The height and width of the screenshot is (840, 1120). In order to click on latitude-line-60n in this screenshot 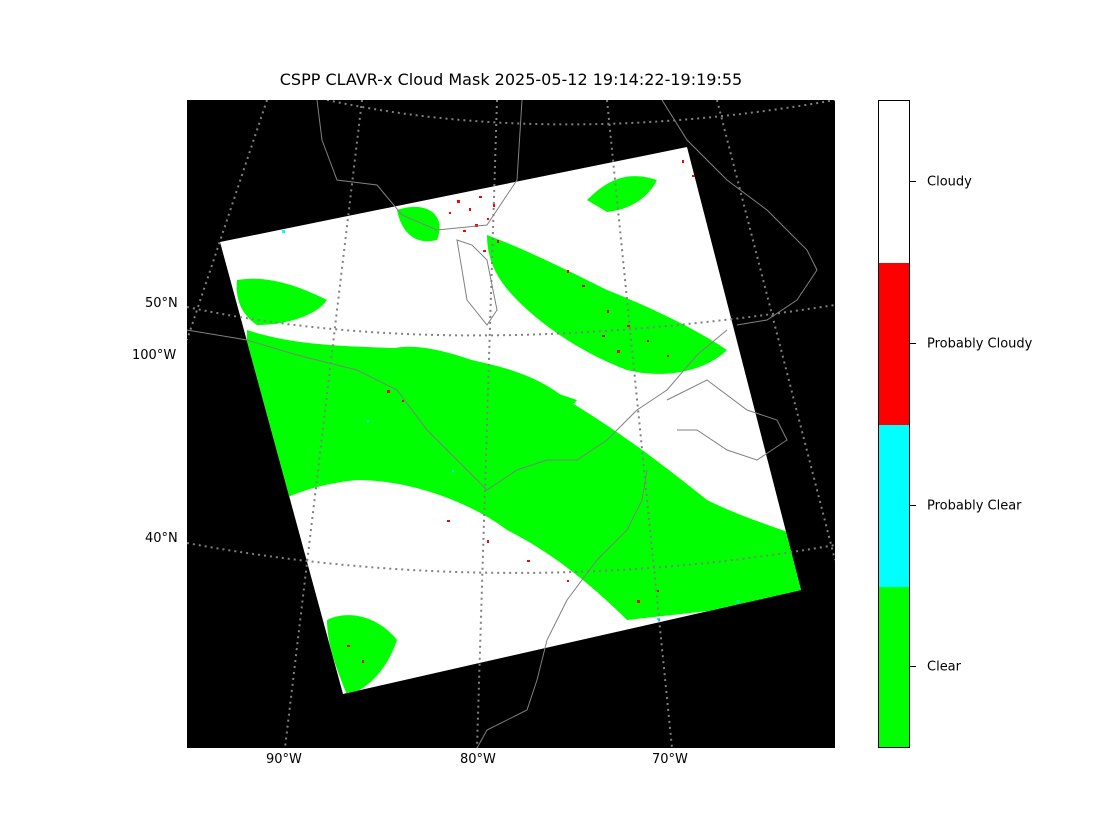, I will do `click(580, 113)`.